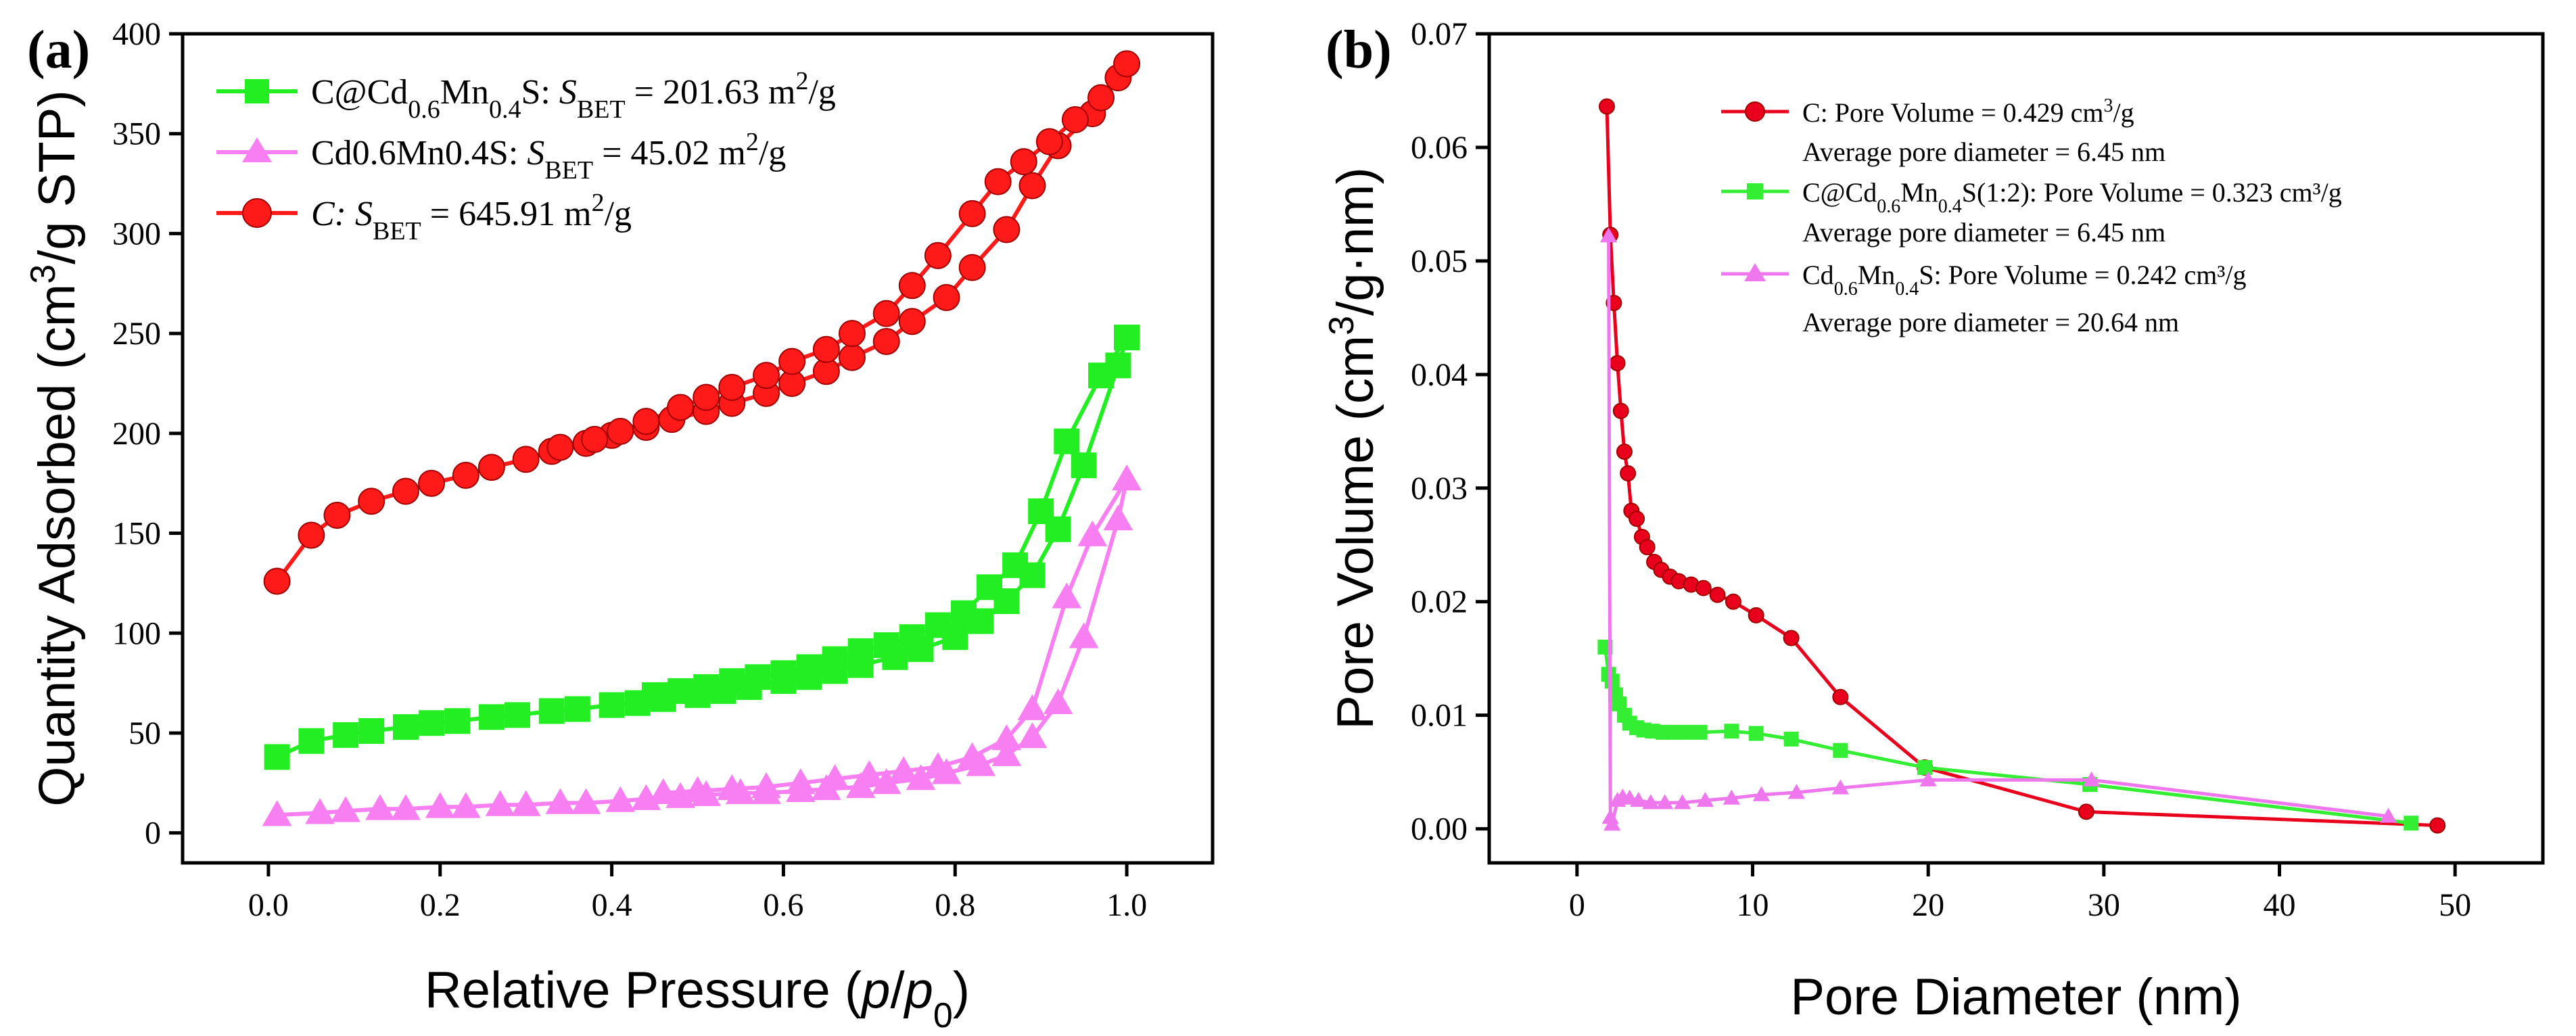  What do you see at coordinates (1439, 716) in the screenshot?
I see `panel-b-y-tick-label: 0.01` at bounding box center [1439, 716].